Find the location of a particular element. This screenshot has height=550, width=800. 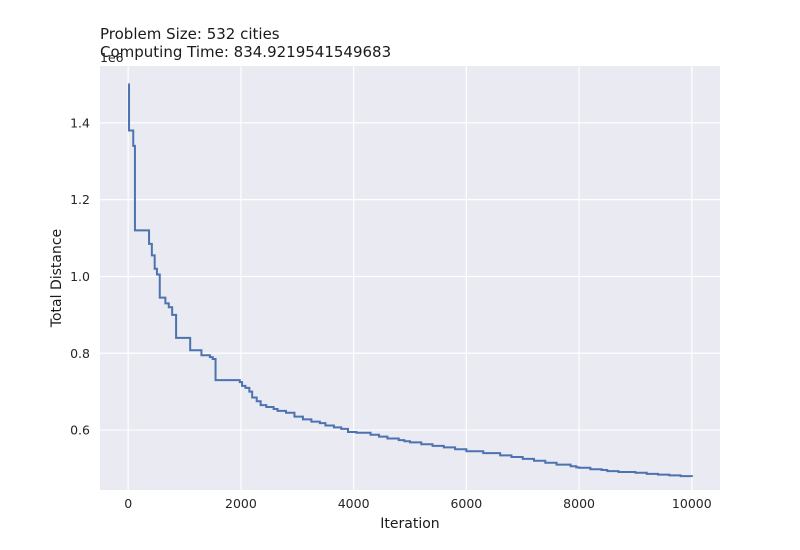

chart-title-line-2: Computing Time: 834.9219541549683 is located at coordinates (246, 52).